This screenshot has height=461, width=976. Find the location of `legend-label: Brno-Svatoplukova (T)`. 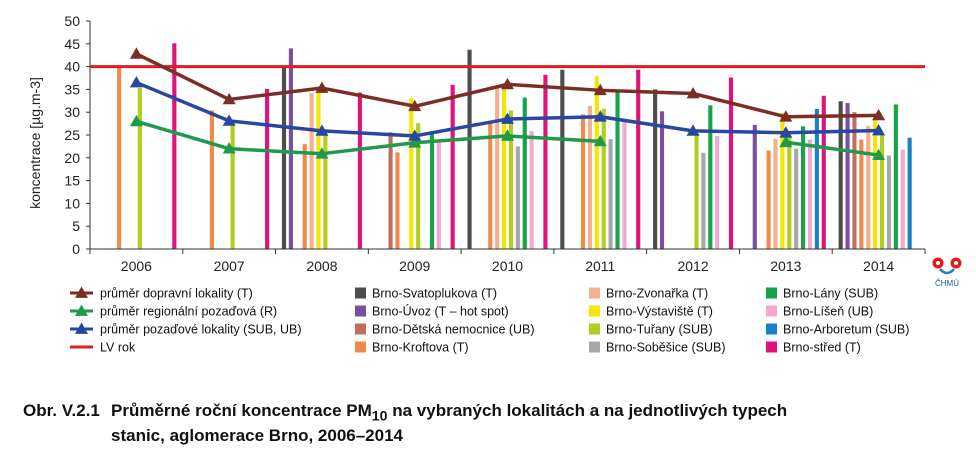

legend-label: Brno-Svatoplukova (T) is located at coordinates (434, 294).